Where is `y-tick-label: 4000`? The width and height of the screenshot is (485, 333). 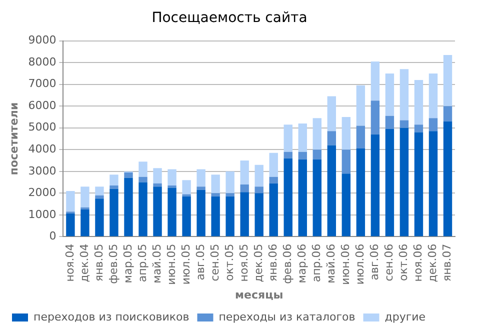
y-tick-label: 4000 is located at coordinates (42, 149).